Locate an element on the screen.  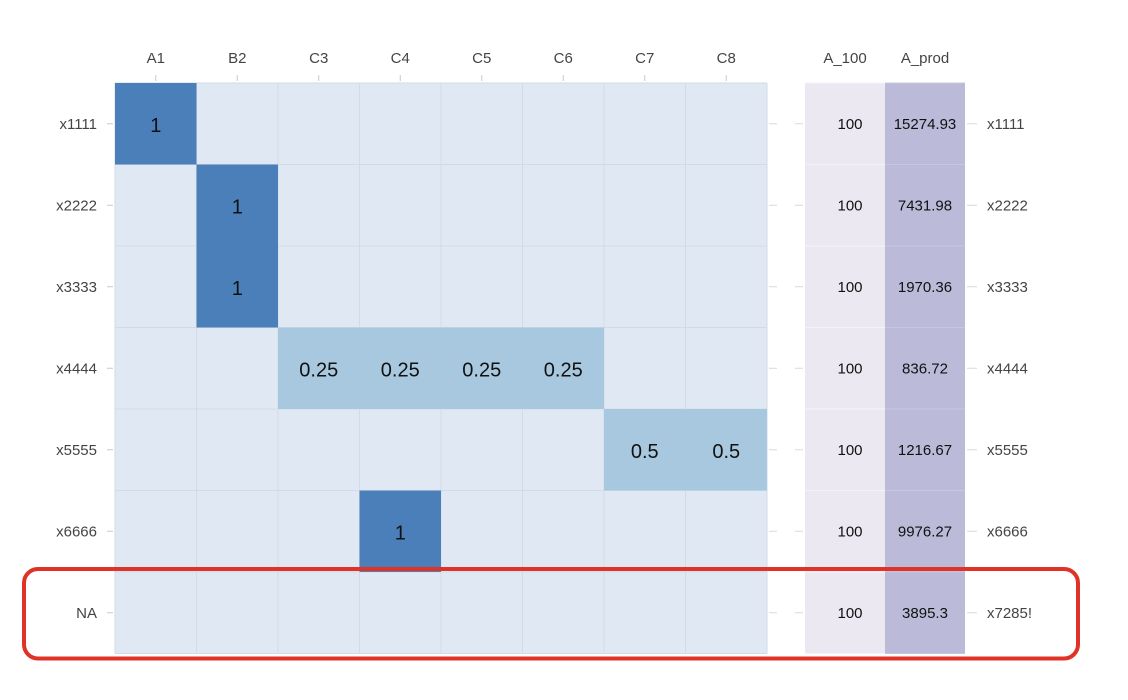
x-tick-label: C6 is located at coordinates (563, 58).